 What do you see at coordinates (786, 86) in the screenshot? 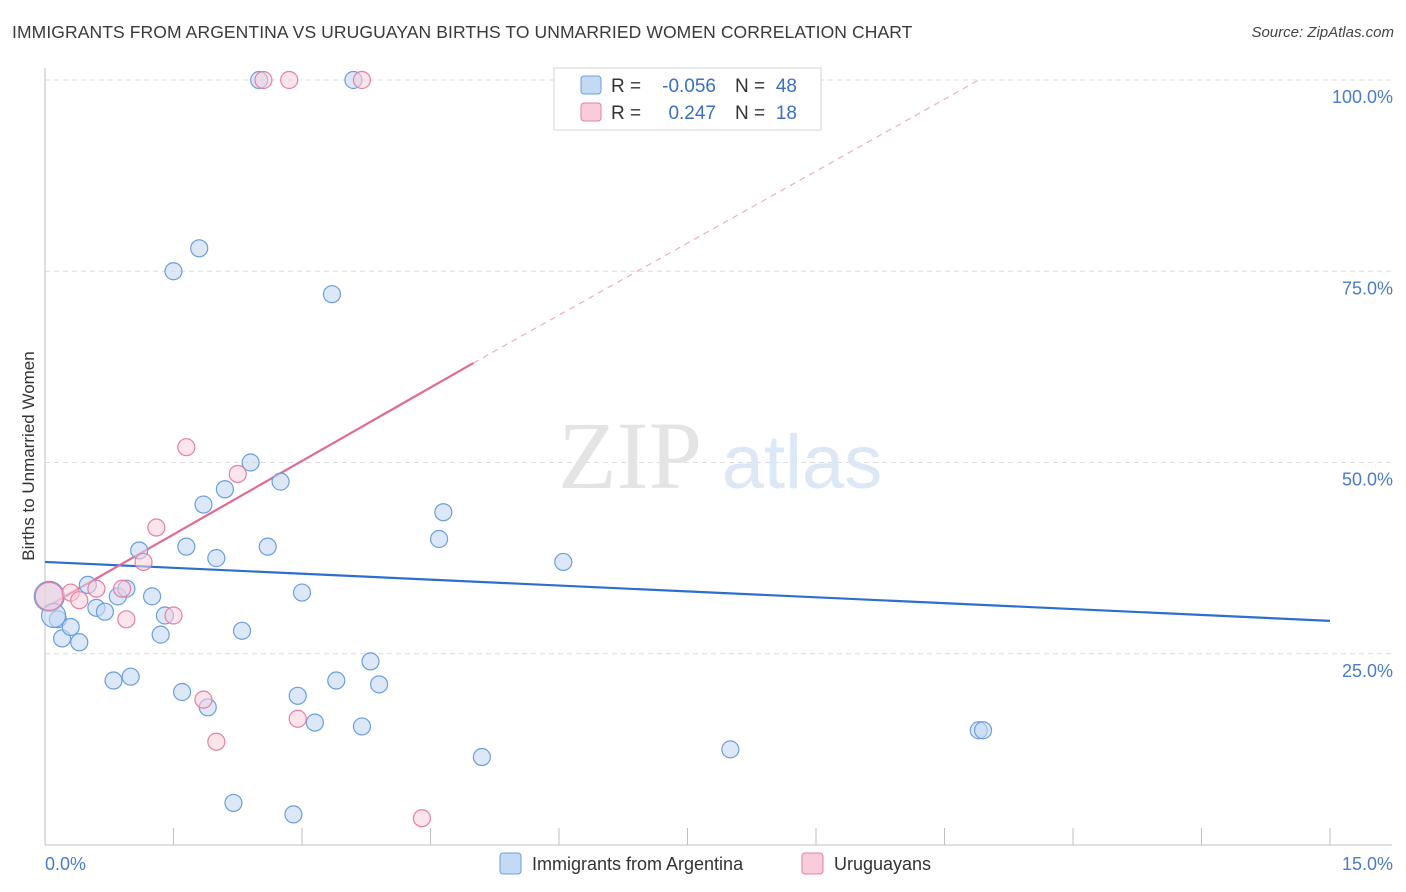
I see `stats-n-value-1: 48` at bounding box center [786, 86].